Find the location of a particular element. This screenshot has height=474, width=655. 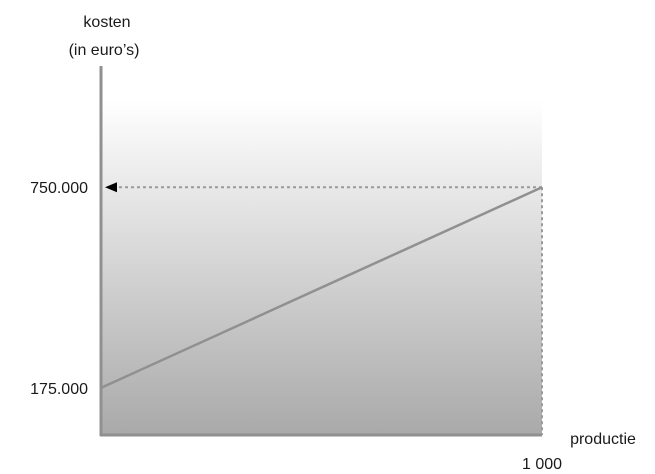

arrow-group is located at coordinates (111, 187).